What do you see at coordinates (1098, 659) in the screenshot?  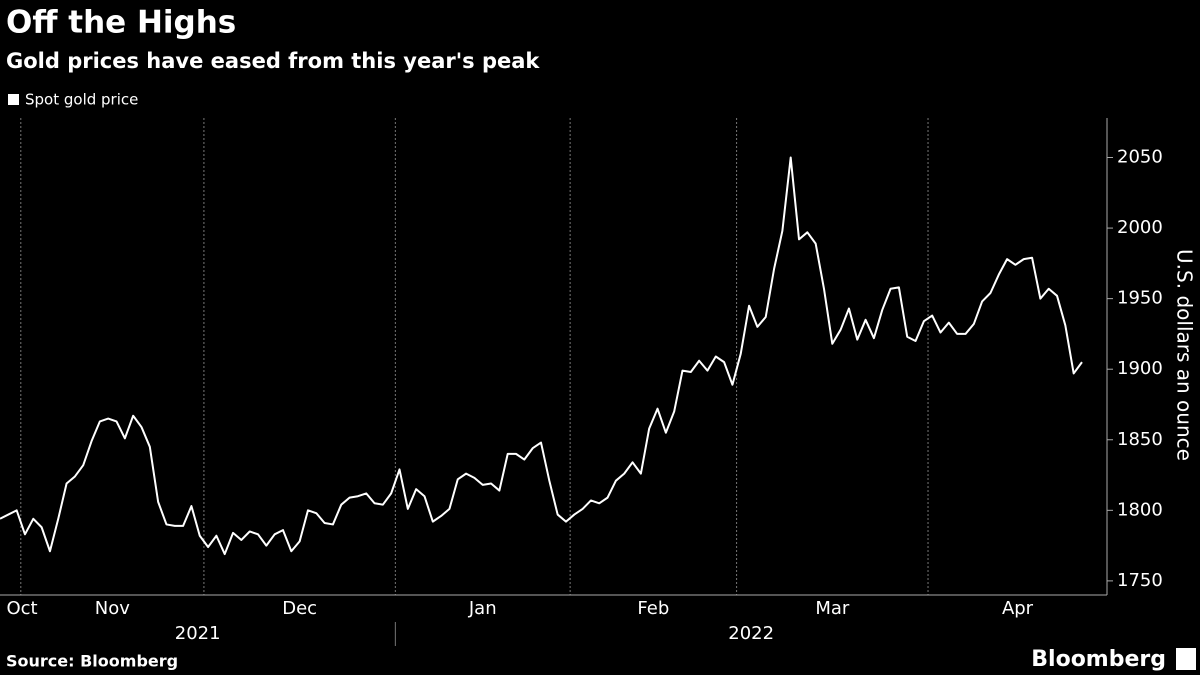 I see `logo: Bloomberg` at bounding box center [1098, 659].